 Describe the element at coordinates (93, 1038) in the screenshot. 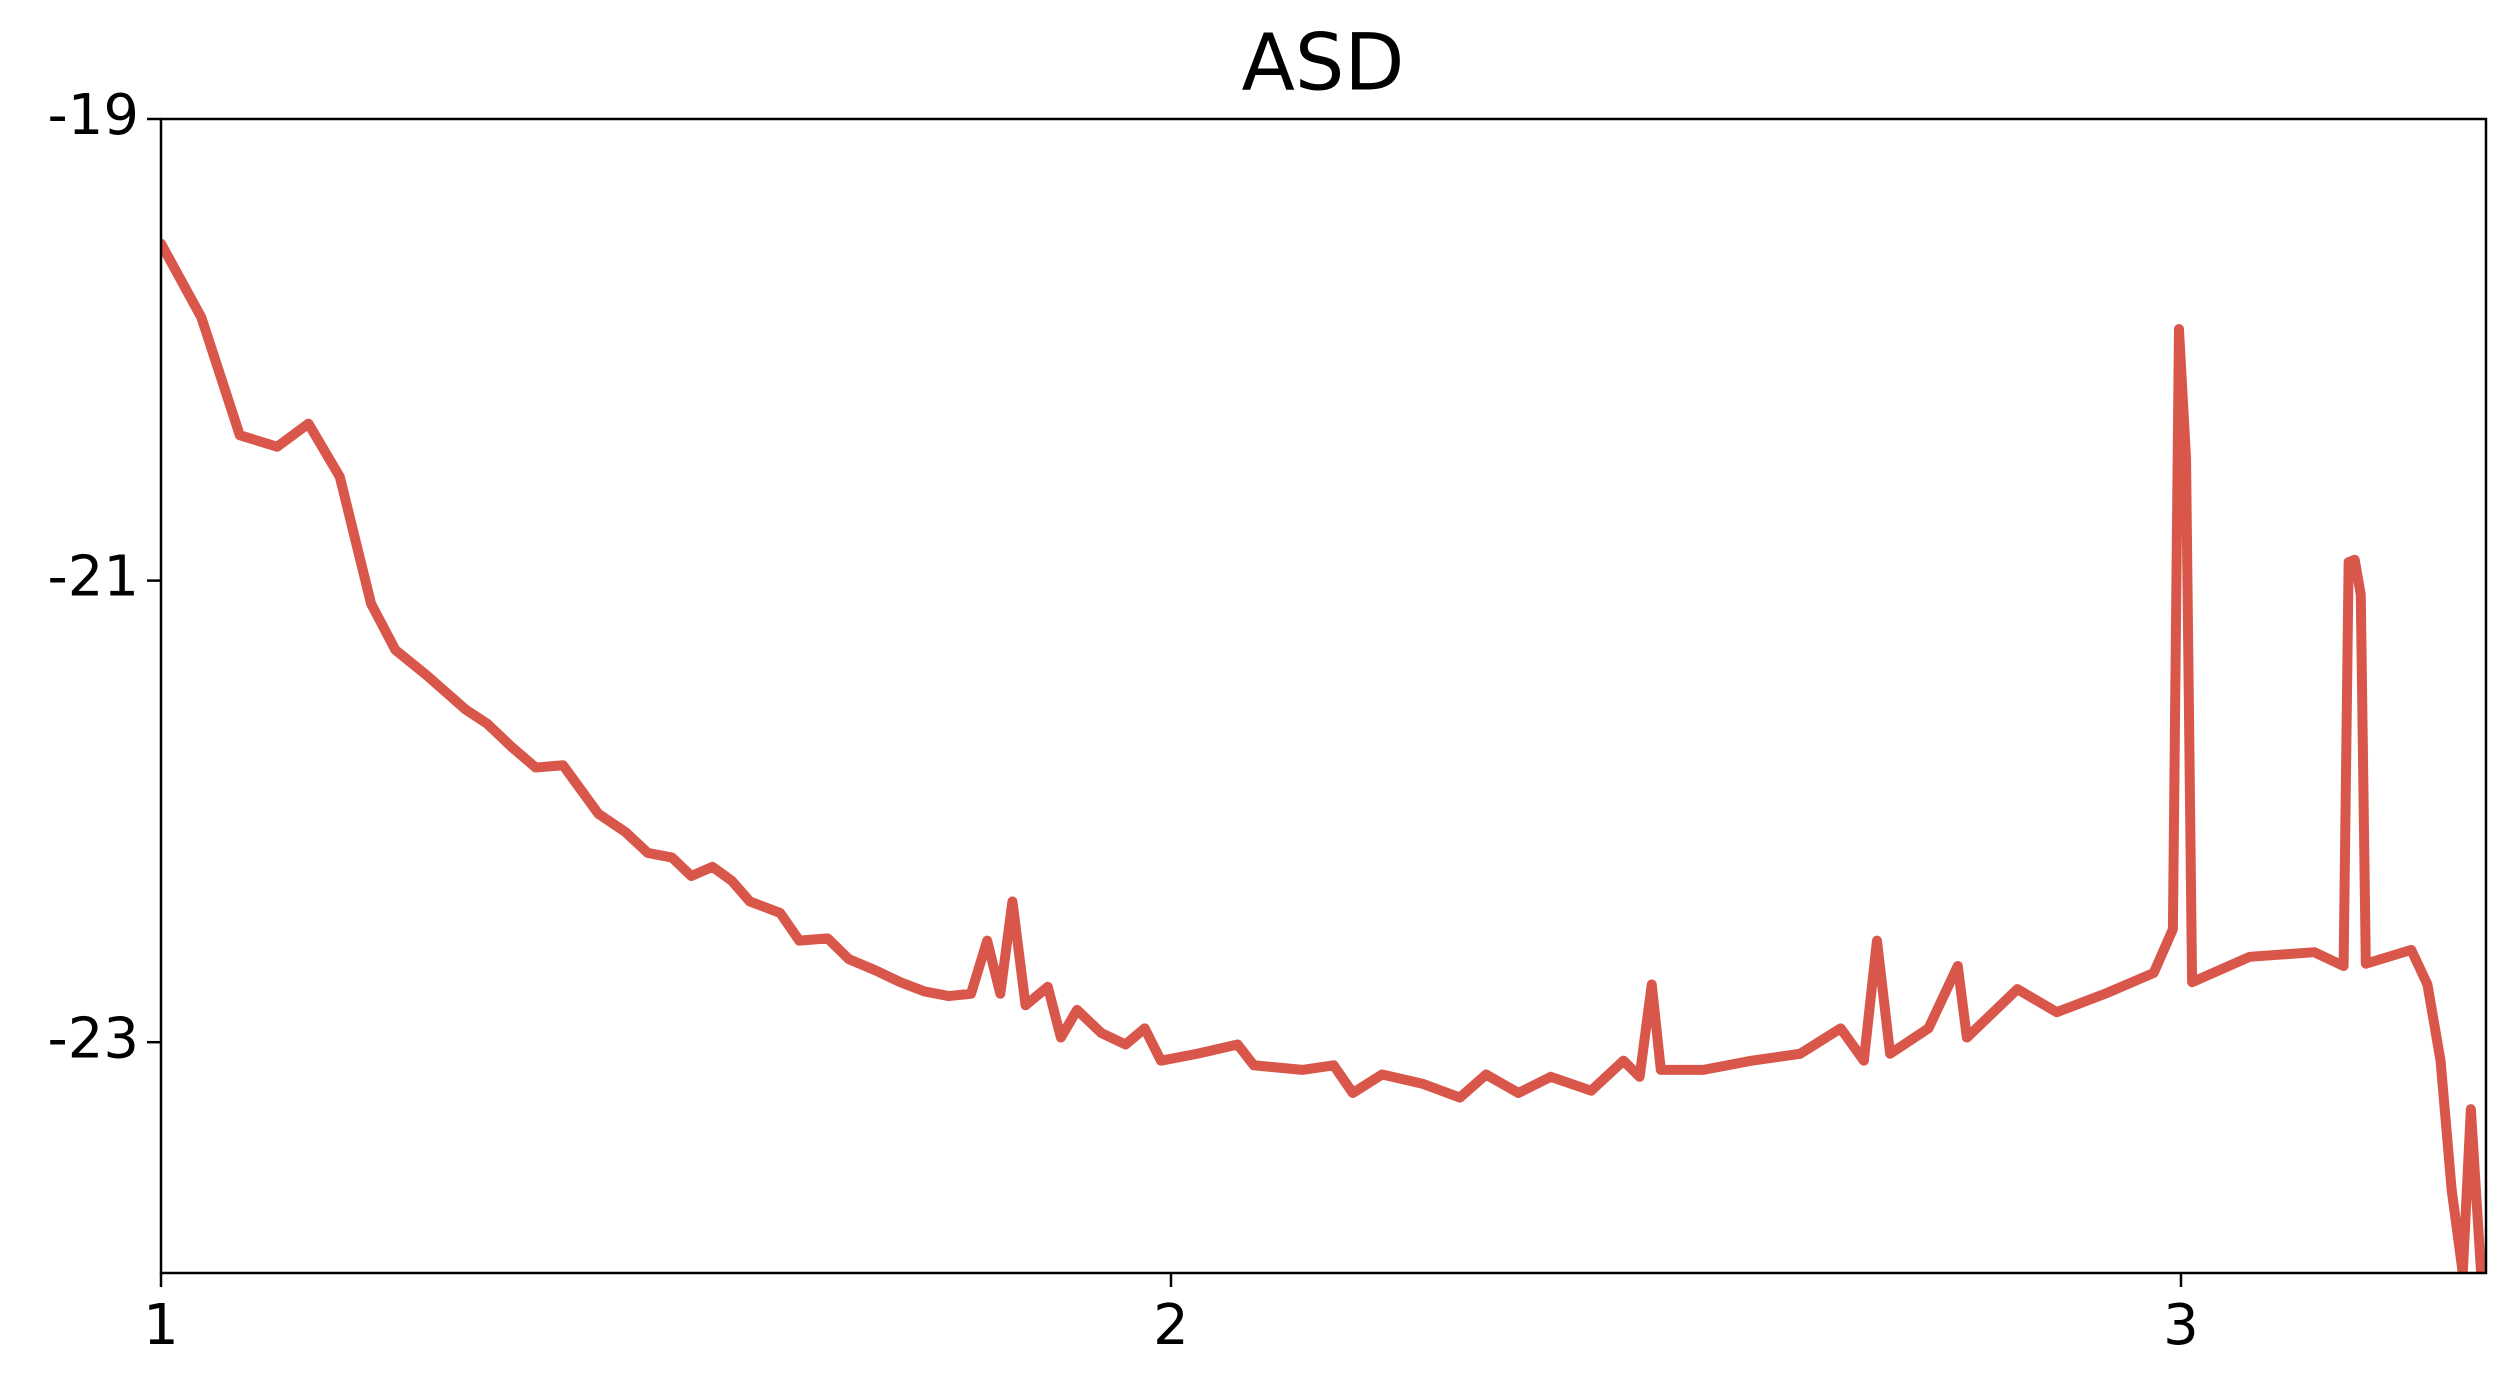

I see `y-tick-label: -23` at that location.